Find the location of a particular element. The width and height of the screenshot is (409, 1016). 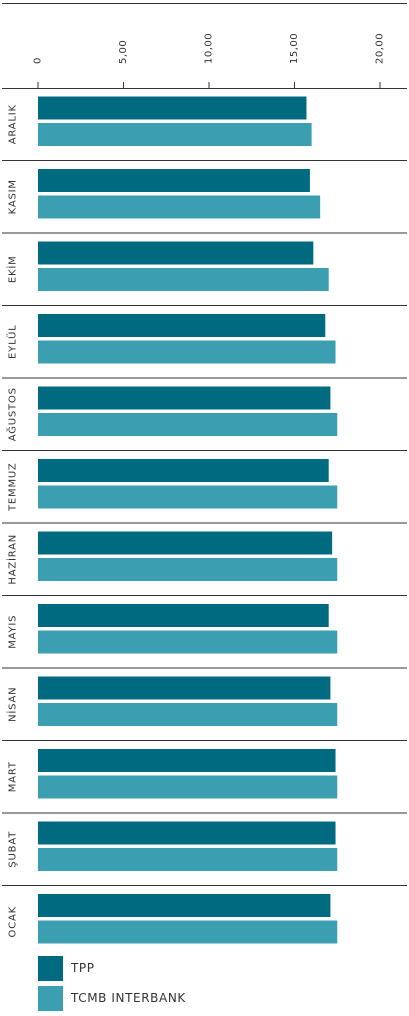

category-label: EKİM is located at coordinates (12, 269).